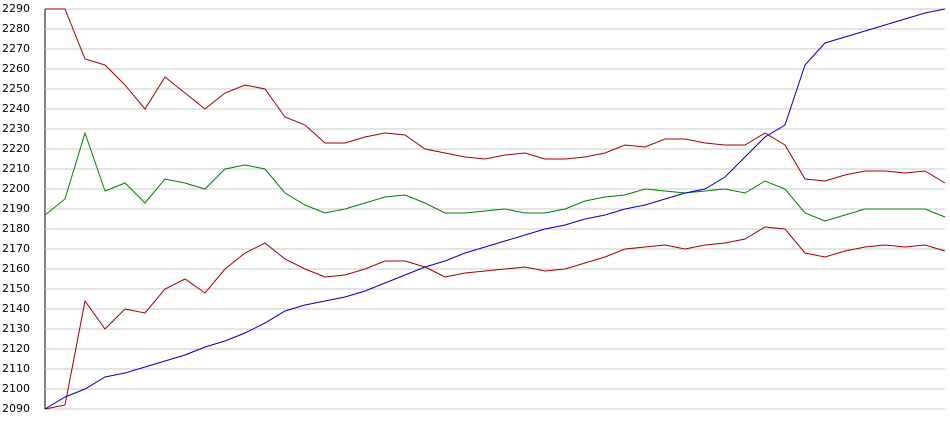  Describe the element at coordinates (16, 248) in the screenshot. I see `y-tick-label: 2170` at that location.